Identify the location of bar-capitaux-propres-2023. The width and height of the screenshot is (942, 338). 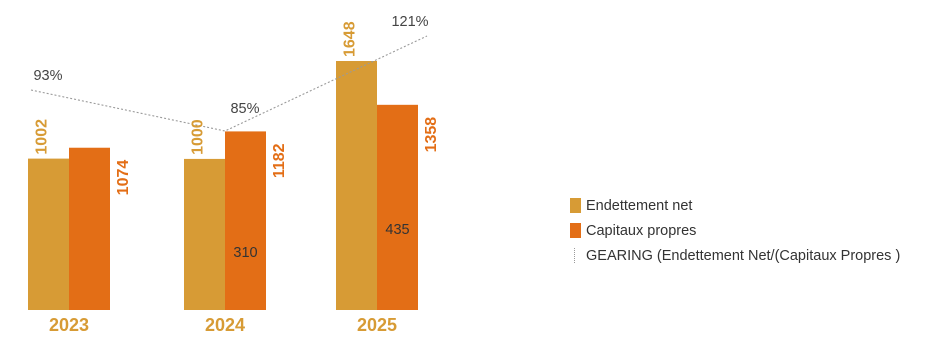
(89, 228).